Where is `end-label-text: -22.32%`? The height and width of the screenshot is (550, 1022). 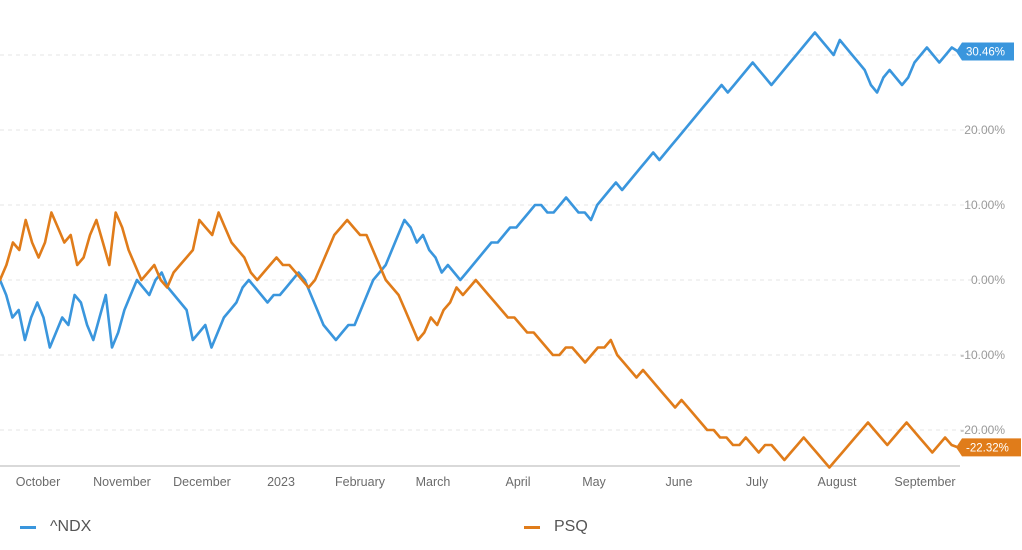 end-label-text: -22.32% is located at coordinates (987, 448).